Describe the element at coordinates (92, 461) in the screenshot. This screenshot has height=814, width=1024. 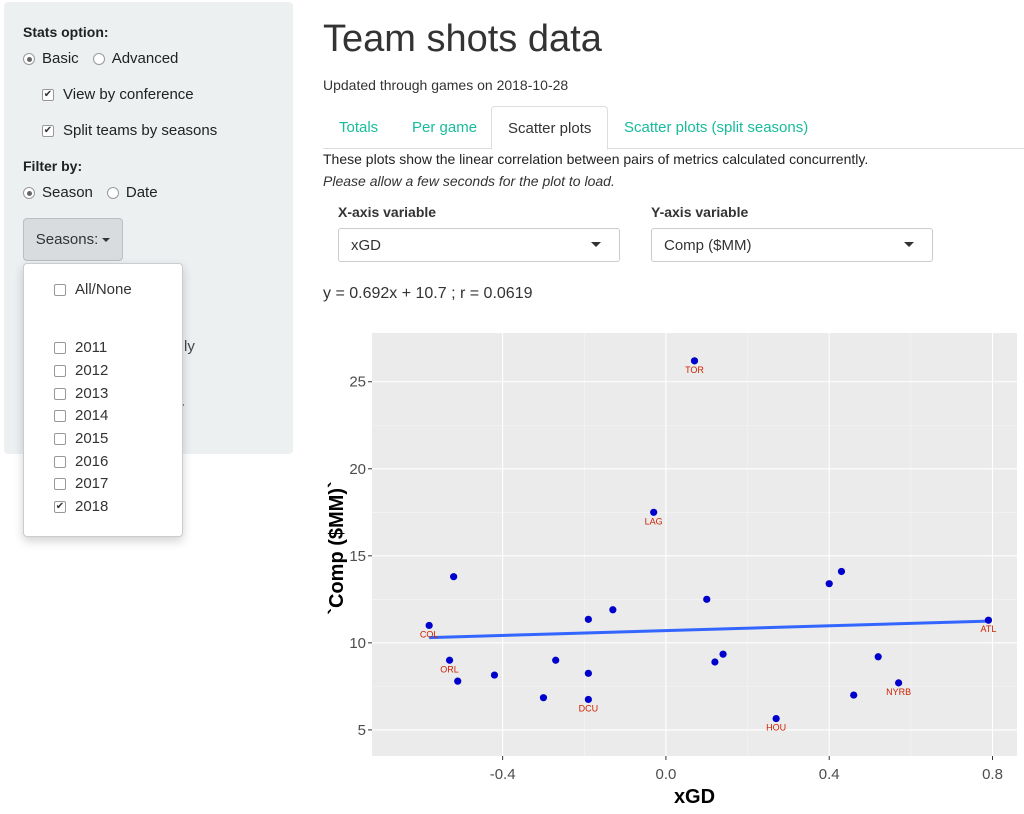
I see `season-label: 2016` at that location.